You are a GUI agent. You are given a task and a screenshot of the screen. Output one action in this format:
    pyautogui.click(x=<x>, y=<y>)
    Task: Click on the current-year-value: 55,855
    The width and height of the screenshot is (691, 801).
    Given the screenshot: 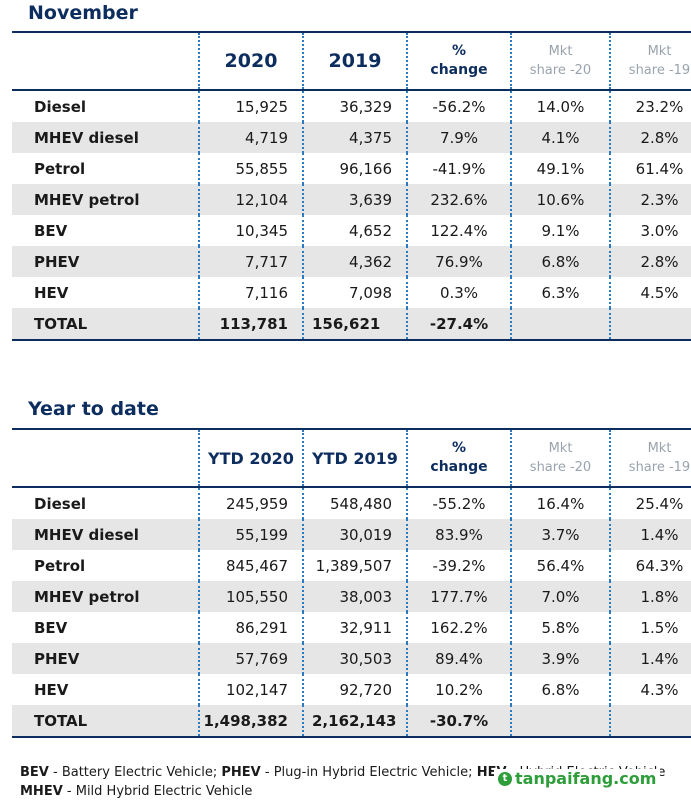 What is the action you would take?
    pyautogui.click(x=250, y=168)
    